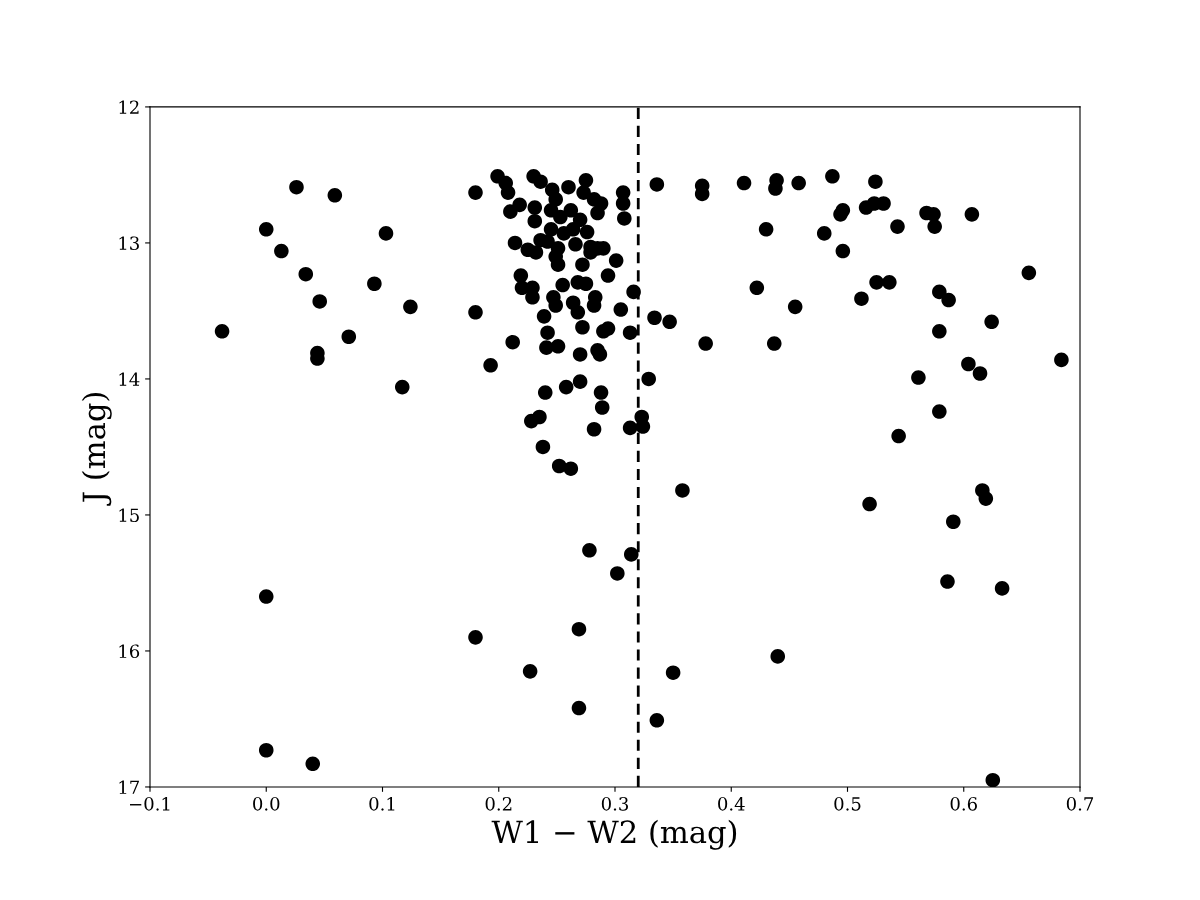 Image resolution: width=1200 pixels, height=900 pixels. Describe the element at coordinates (614, 834) in the screenshot. I see `x-axis-title: W1 − W2 (mag)` at that location.